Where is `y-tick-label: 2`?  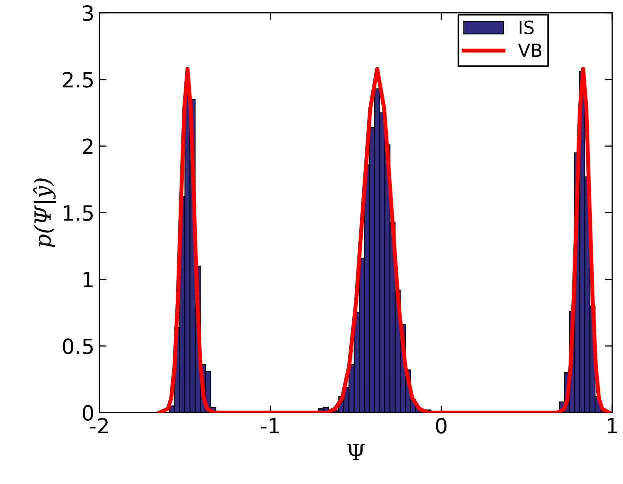
y-tick-label: 2 is located at coordinates (88, 146).